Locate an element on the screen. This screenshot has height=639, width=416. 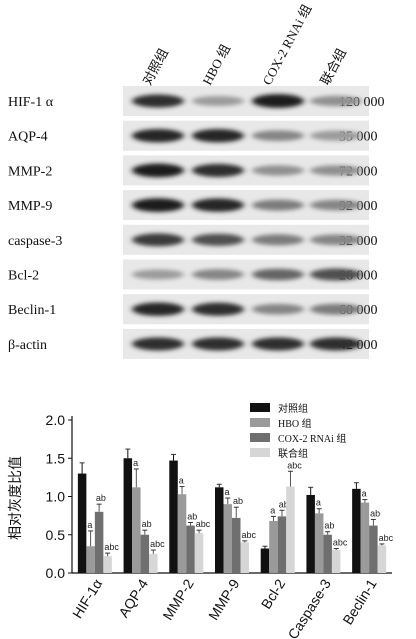
x-tick-label: MMP-2 is located at coordinates (178, 599).